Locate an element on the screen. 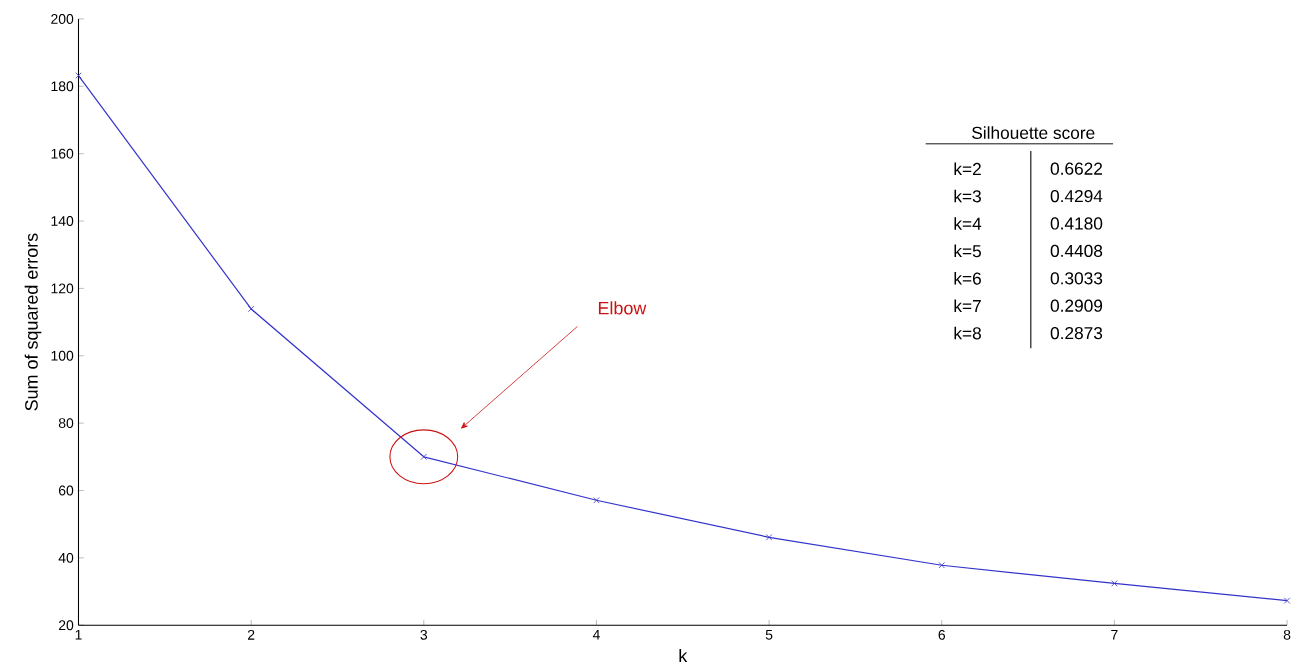  annotation: Silhouette score is located at coordinates (1033, 132).